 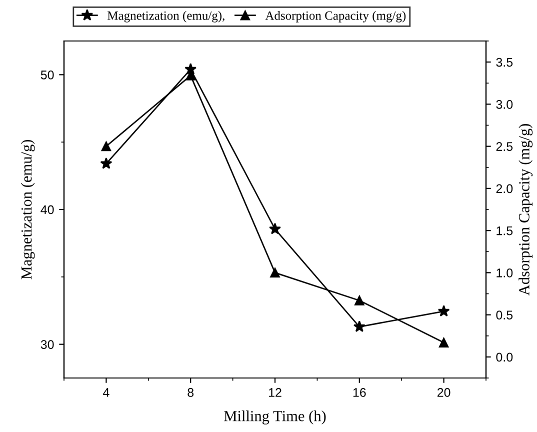 I want to click on x-tick-label: 20, so click(x=443, y=392).